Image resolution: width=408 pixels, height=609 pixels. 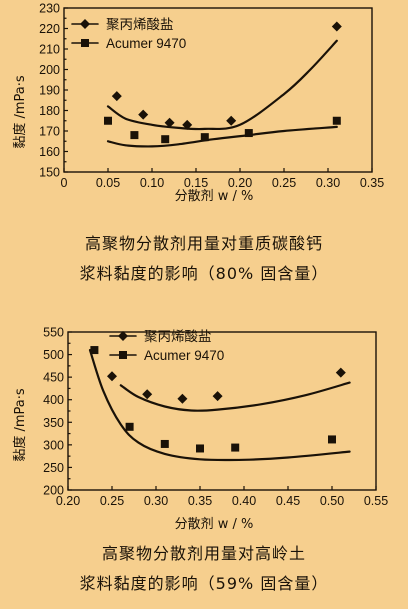 What do you see at coordinates (49, 29) in the screenshot?
I see `y-tick-label: 220` at bounding box center [49, 29].